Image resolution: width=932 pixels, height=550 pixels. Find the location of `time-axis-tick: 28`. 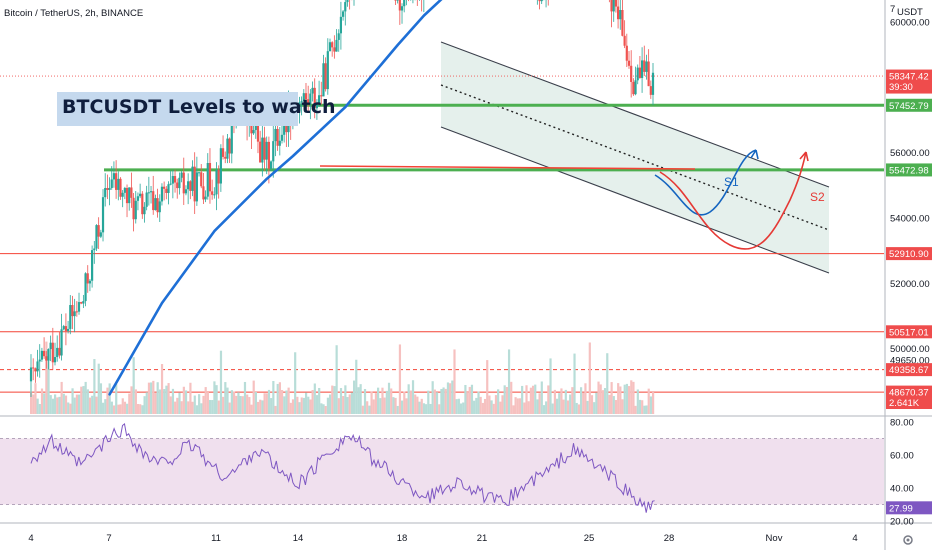

time-axis-tick: 28 is located at coordinates (669, 538).